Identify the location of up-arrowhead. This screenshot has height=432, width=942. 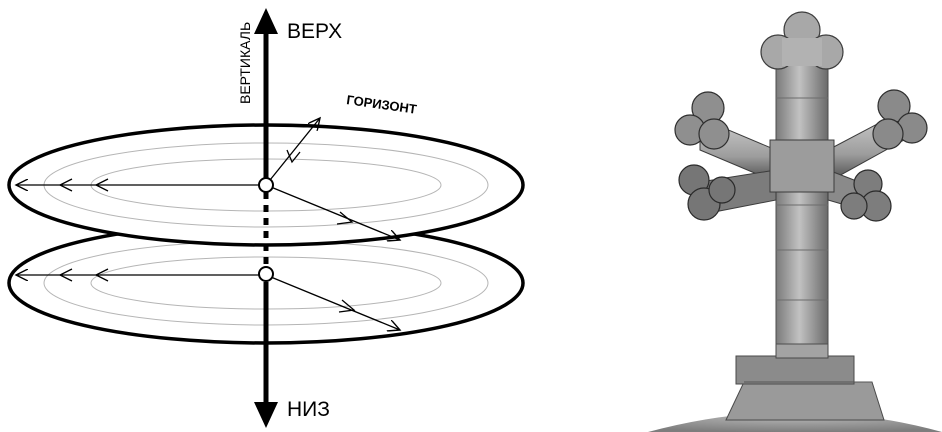
(266, 21).